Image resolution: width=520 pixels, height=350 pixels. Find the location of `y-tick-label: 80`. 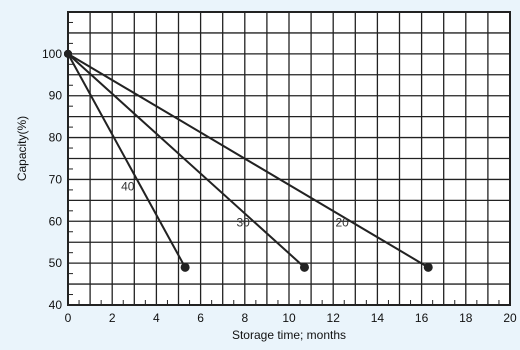

y-tick-label: 80 is located at coordinates (56, 138).